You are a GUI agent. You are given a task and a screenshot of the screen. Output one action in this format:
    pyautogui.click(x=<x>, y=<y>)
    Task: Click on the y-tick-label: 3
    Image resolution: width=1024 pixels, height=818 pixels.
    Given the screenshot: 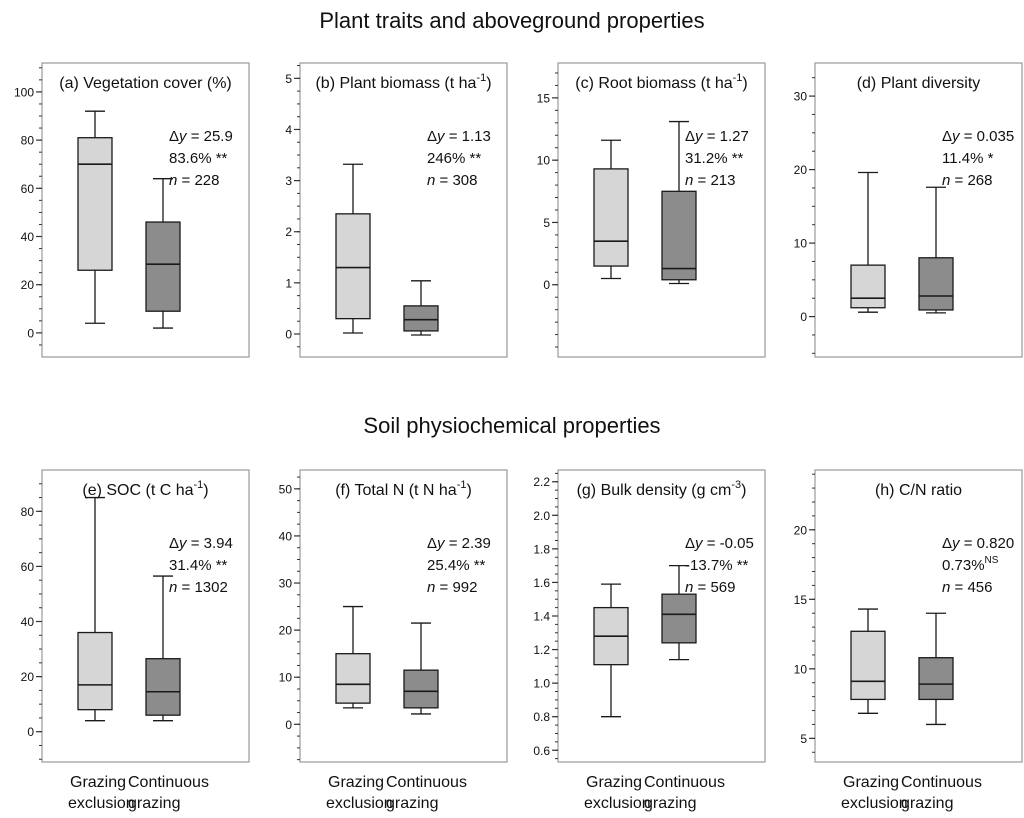 What is the action you would take?
    pyautogui.click(x=288, y=181)
    